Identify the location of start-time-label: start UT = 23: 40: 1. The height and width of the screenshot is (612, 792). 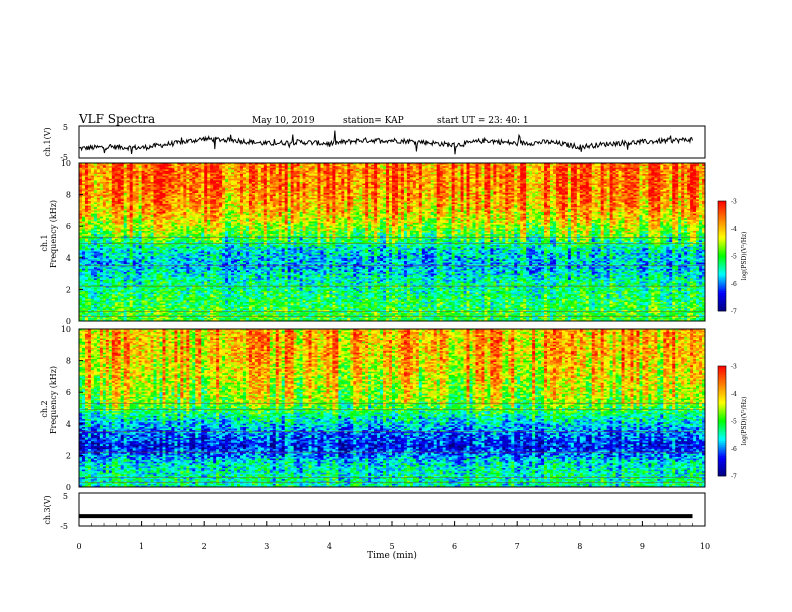
(483, 121).